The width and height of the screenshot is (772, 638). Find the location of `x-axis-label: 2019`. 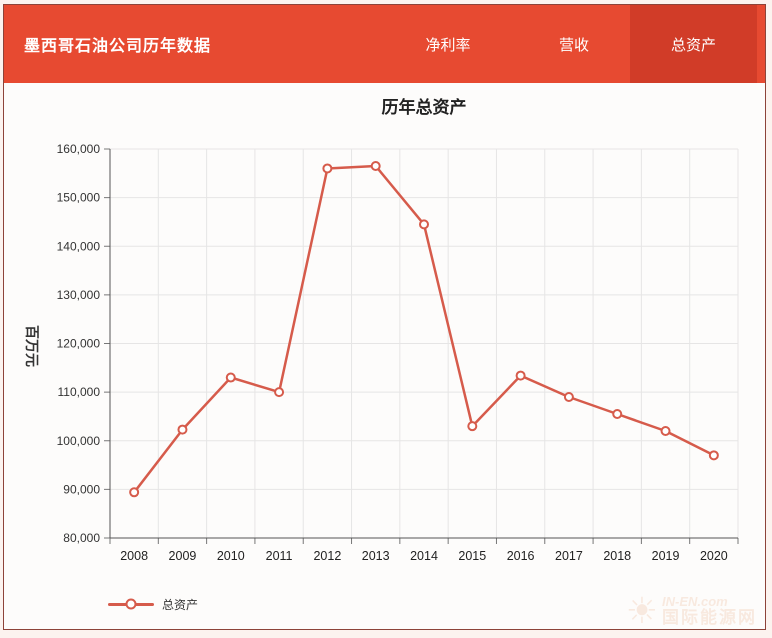

x-axis-label: 2019 is located at coordinates (666, 556).